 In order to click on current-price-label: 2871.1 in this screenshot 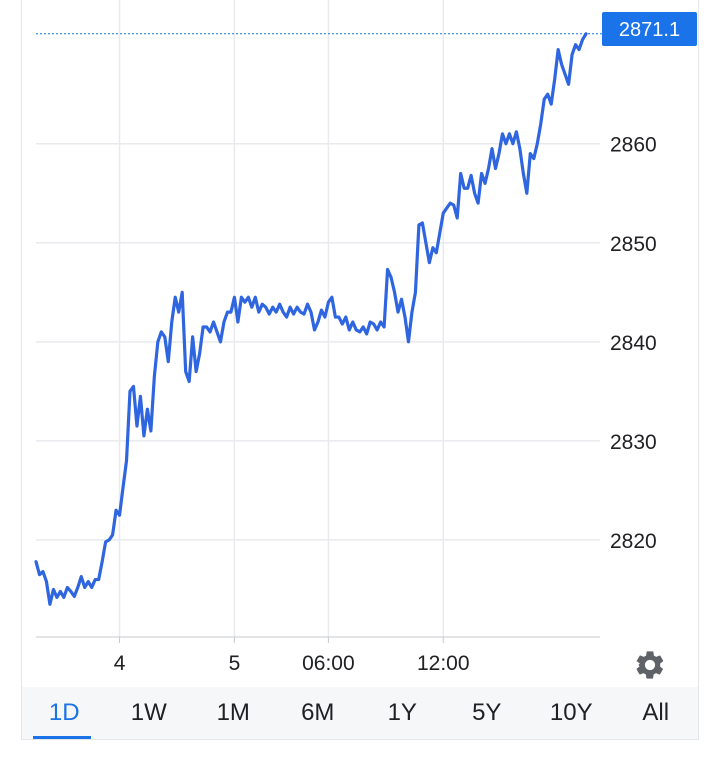, I will do `click(649, 30)`.